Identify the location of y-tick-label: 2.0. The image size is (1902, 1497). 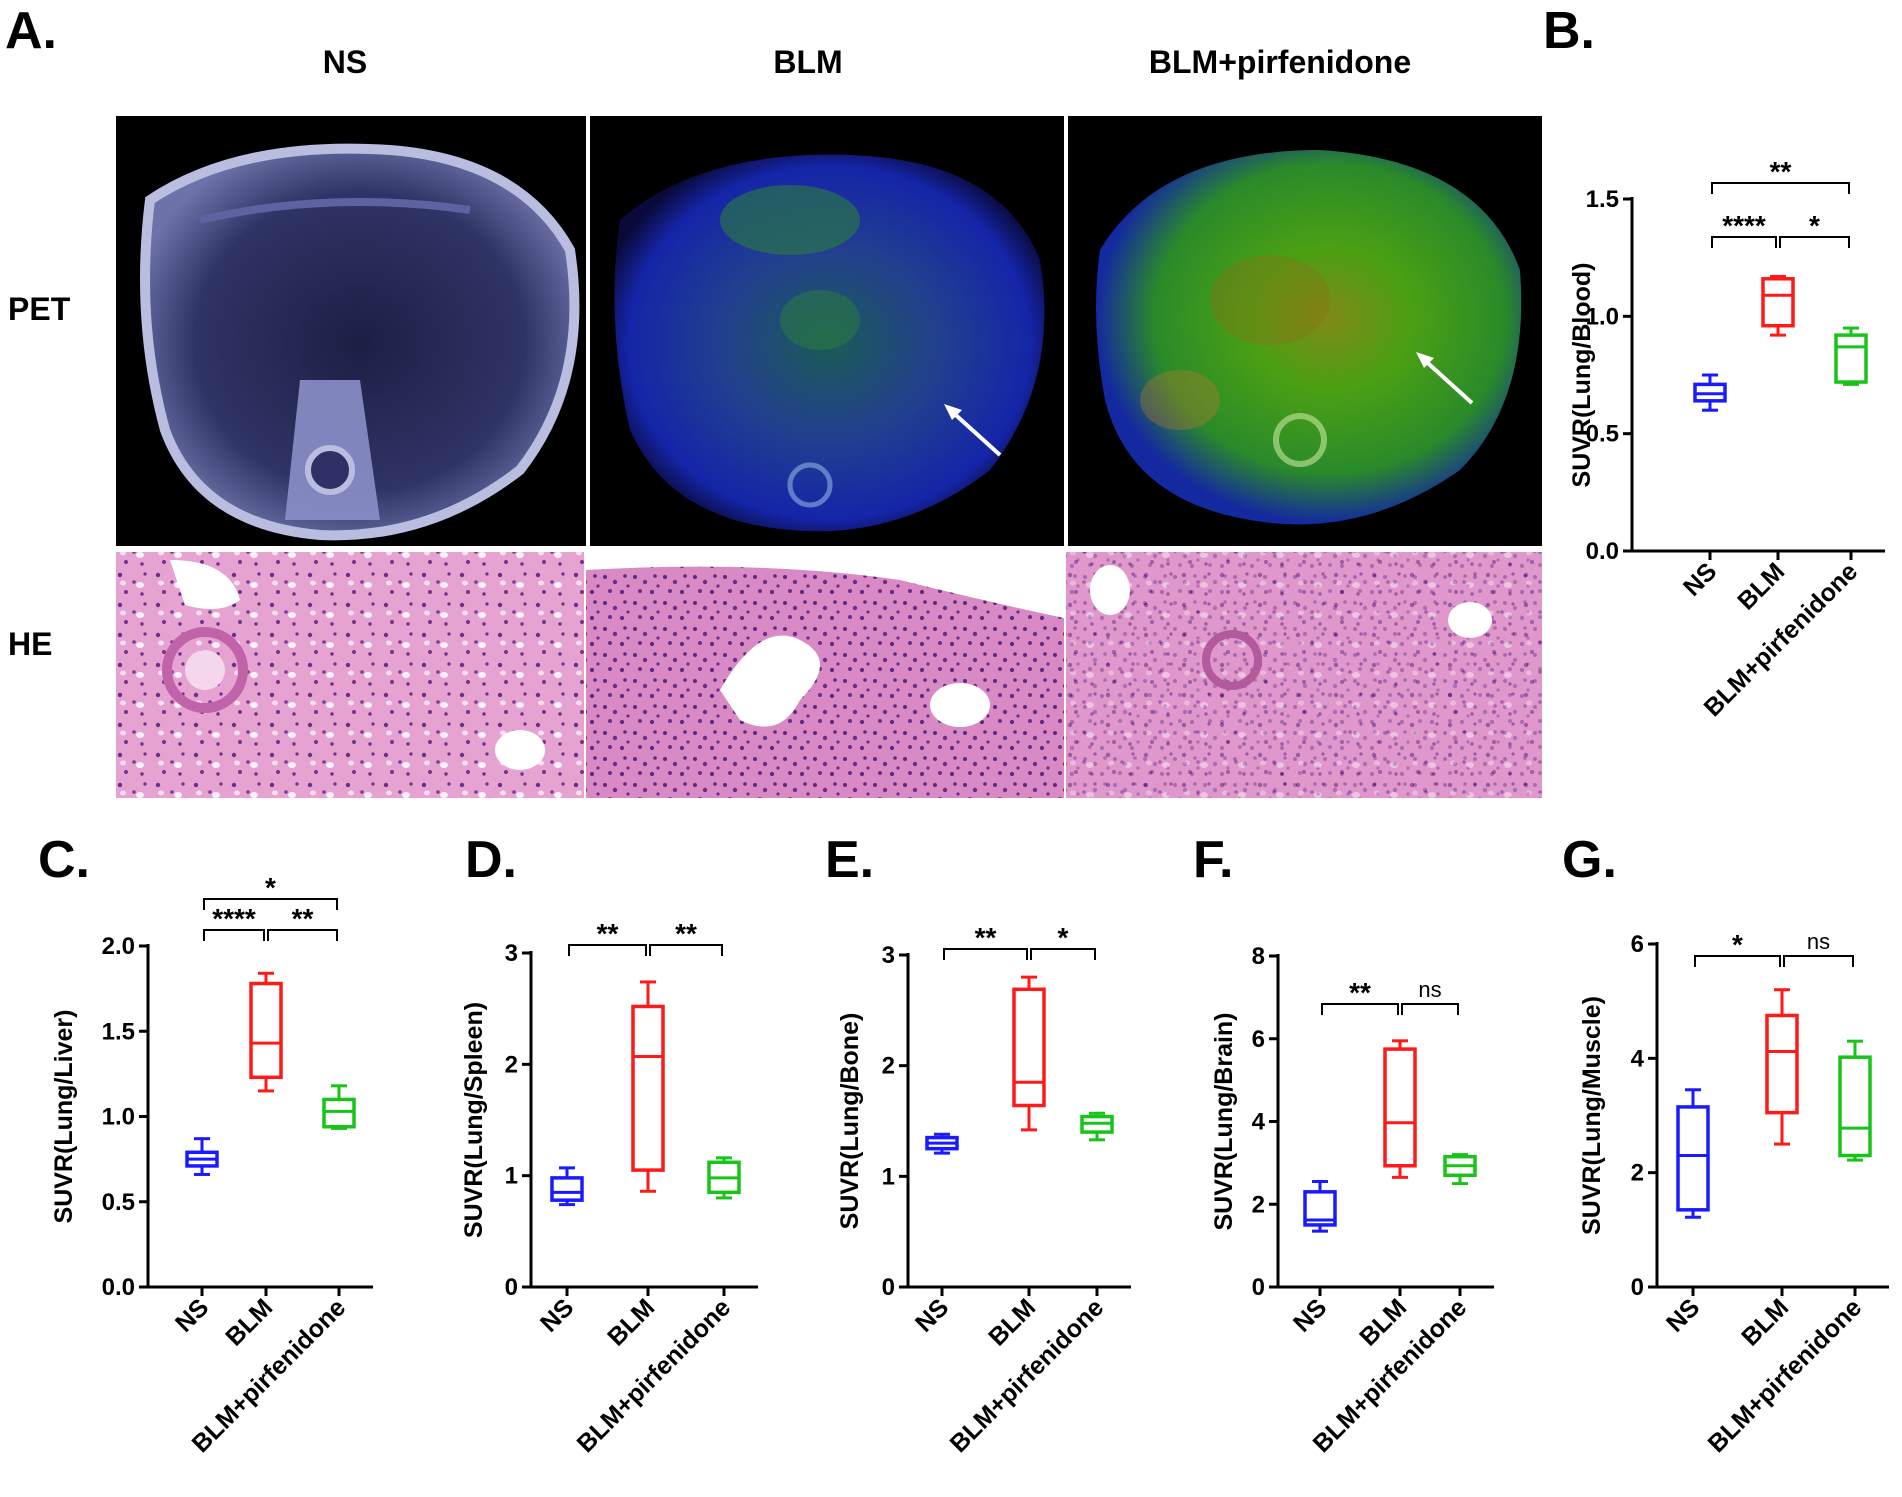
(118, 946).